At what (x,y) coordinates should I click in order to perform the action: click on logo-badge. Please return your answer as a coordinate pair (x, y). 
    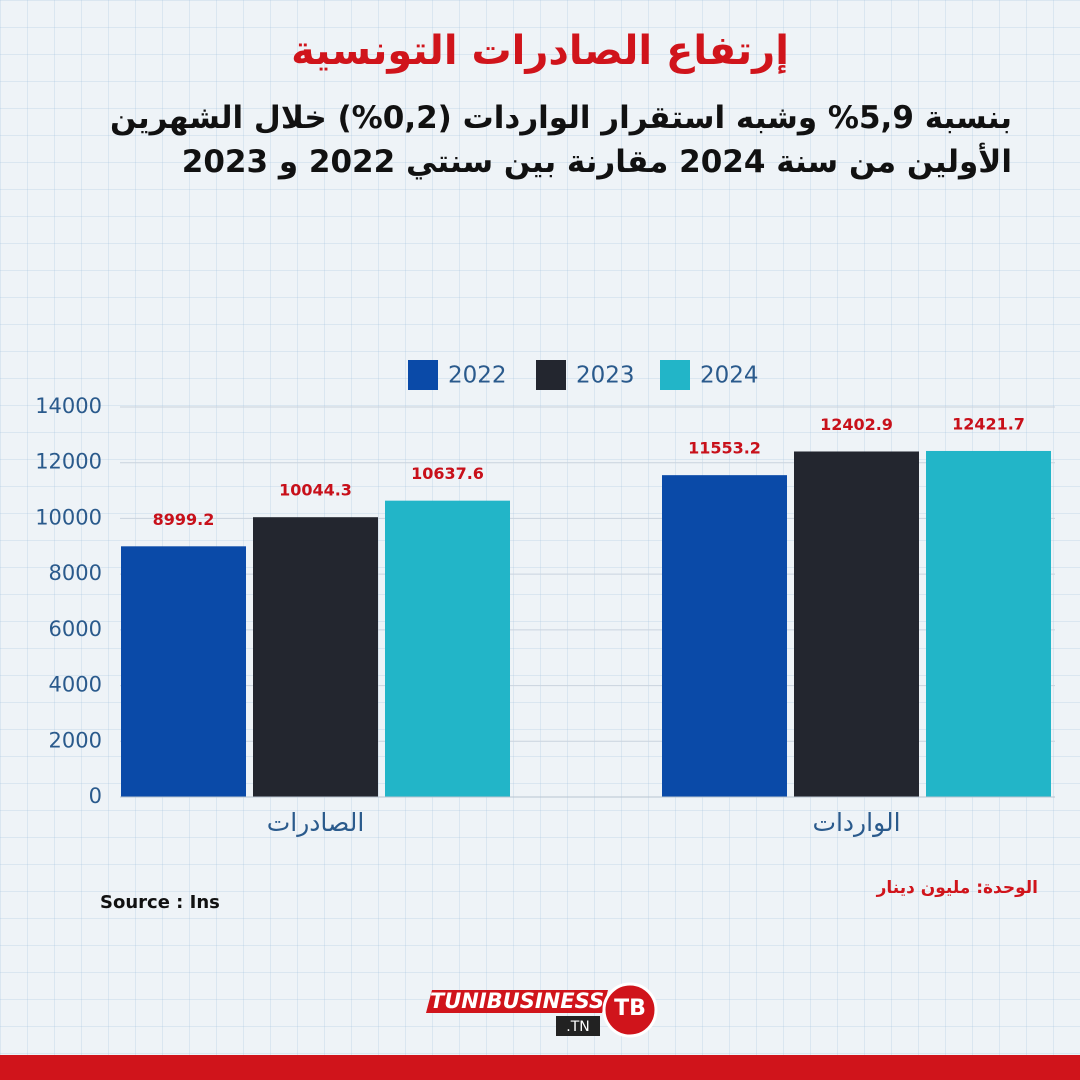
    Looking at the image, I should click on (630, 1010).